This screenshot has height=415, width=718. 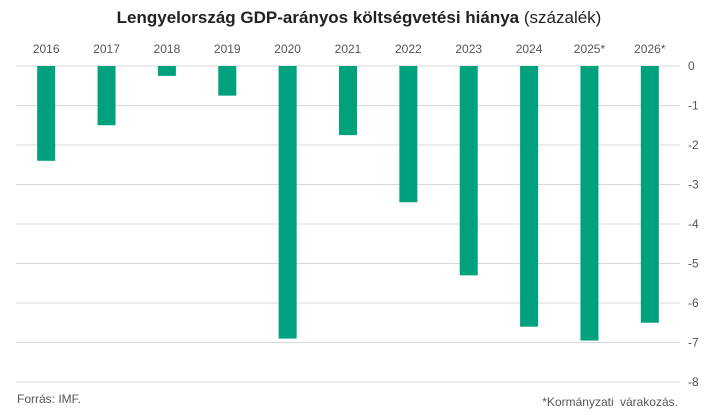 I want to click on category-label: 2025*, so click(x=590, y=49).